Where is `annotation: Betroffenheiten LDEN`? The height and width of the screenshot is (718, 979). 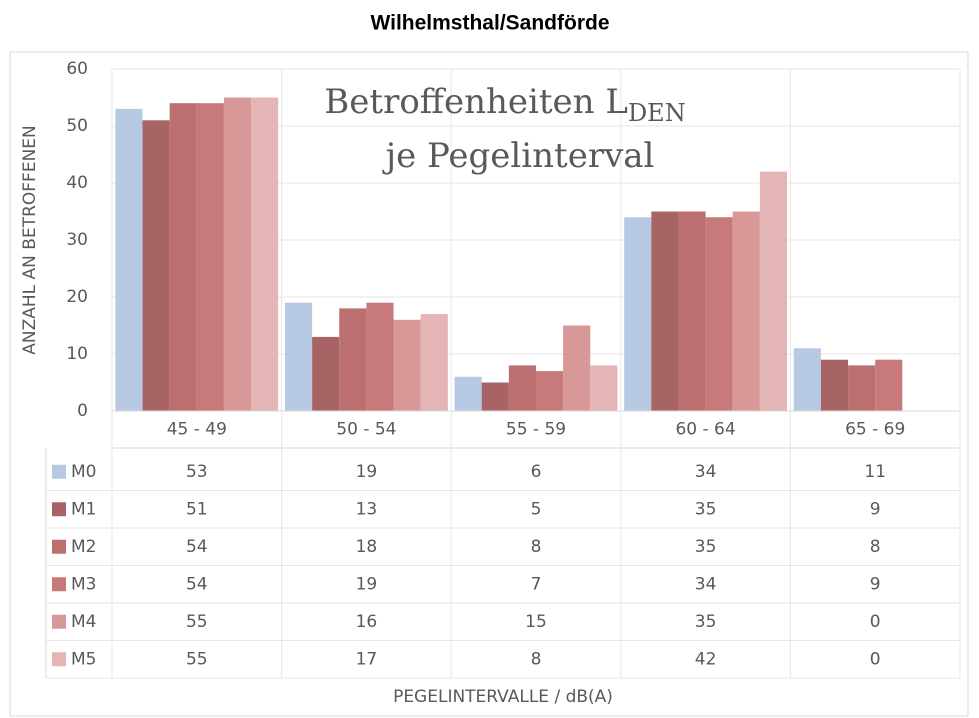
annotation: Betroffenheiten LDEN is located at coordinates (504, 104).